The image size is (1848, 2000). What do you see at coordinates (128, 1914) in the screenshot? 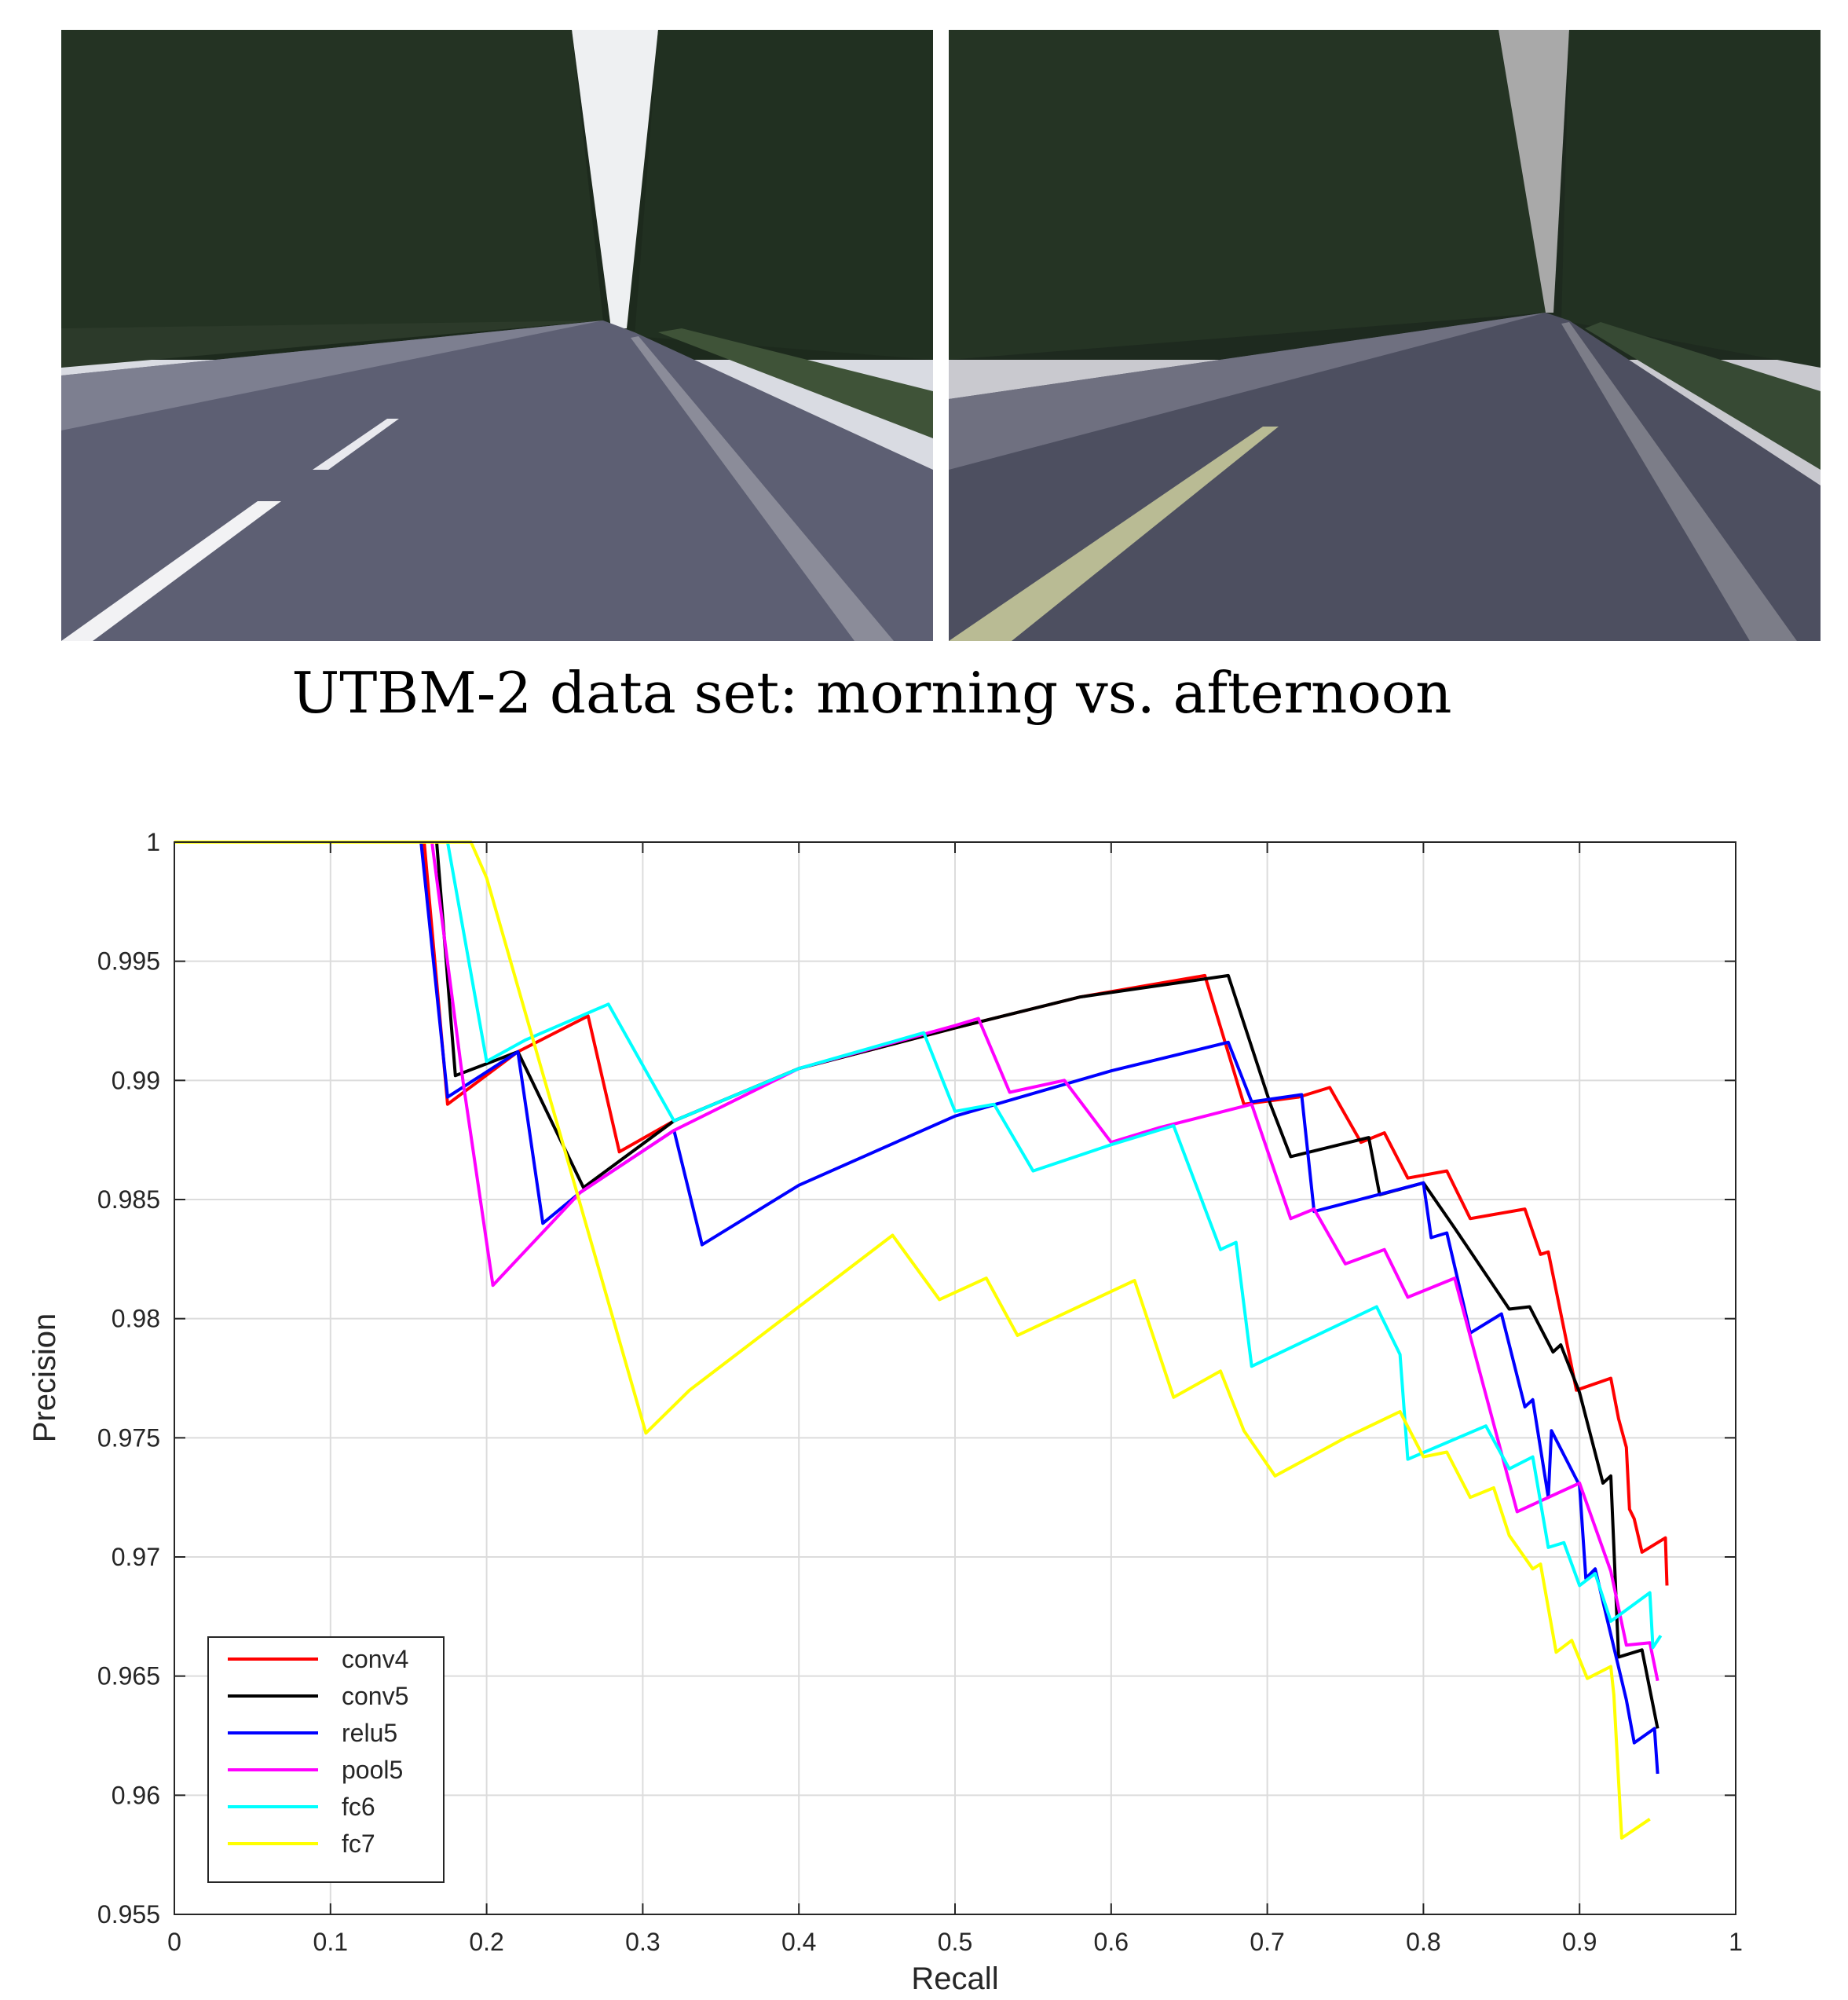
I see `y-tick-label: 0.955` at bounding box center [128, 1914].